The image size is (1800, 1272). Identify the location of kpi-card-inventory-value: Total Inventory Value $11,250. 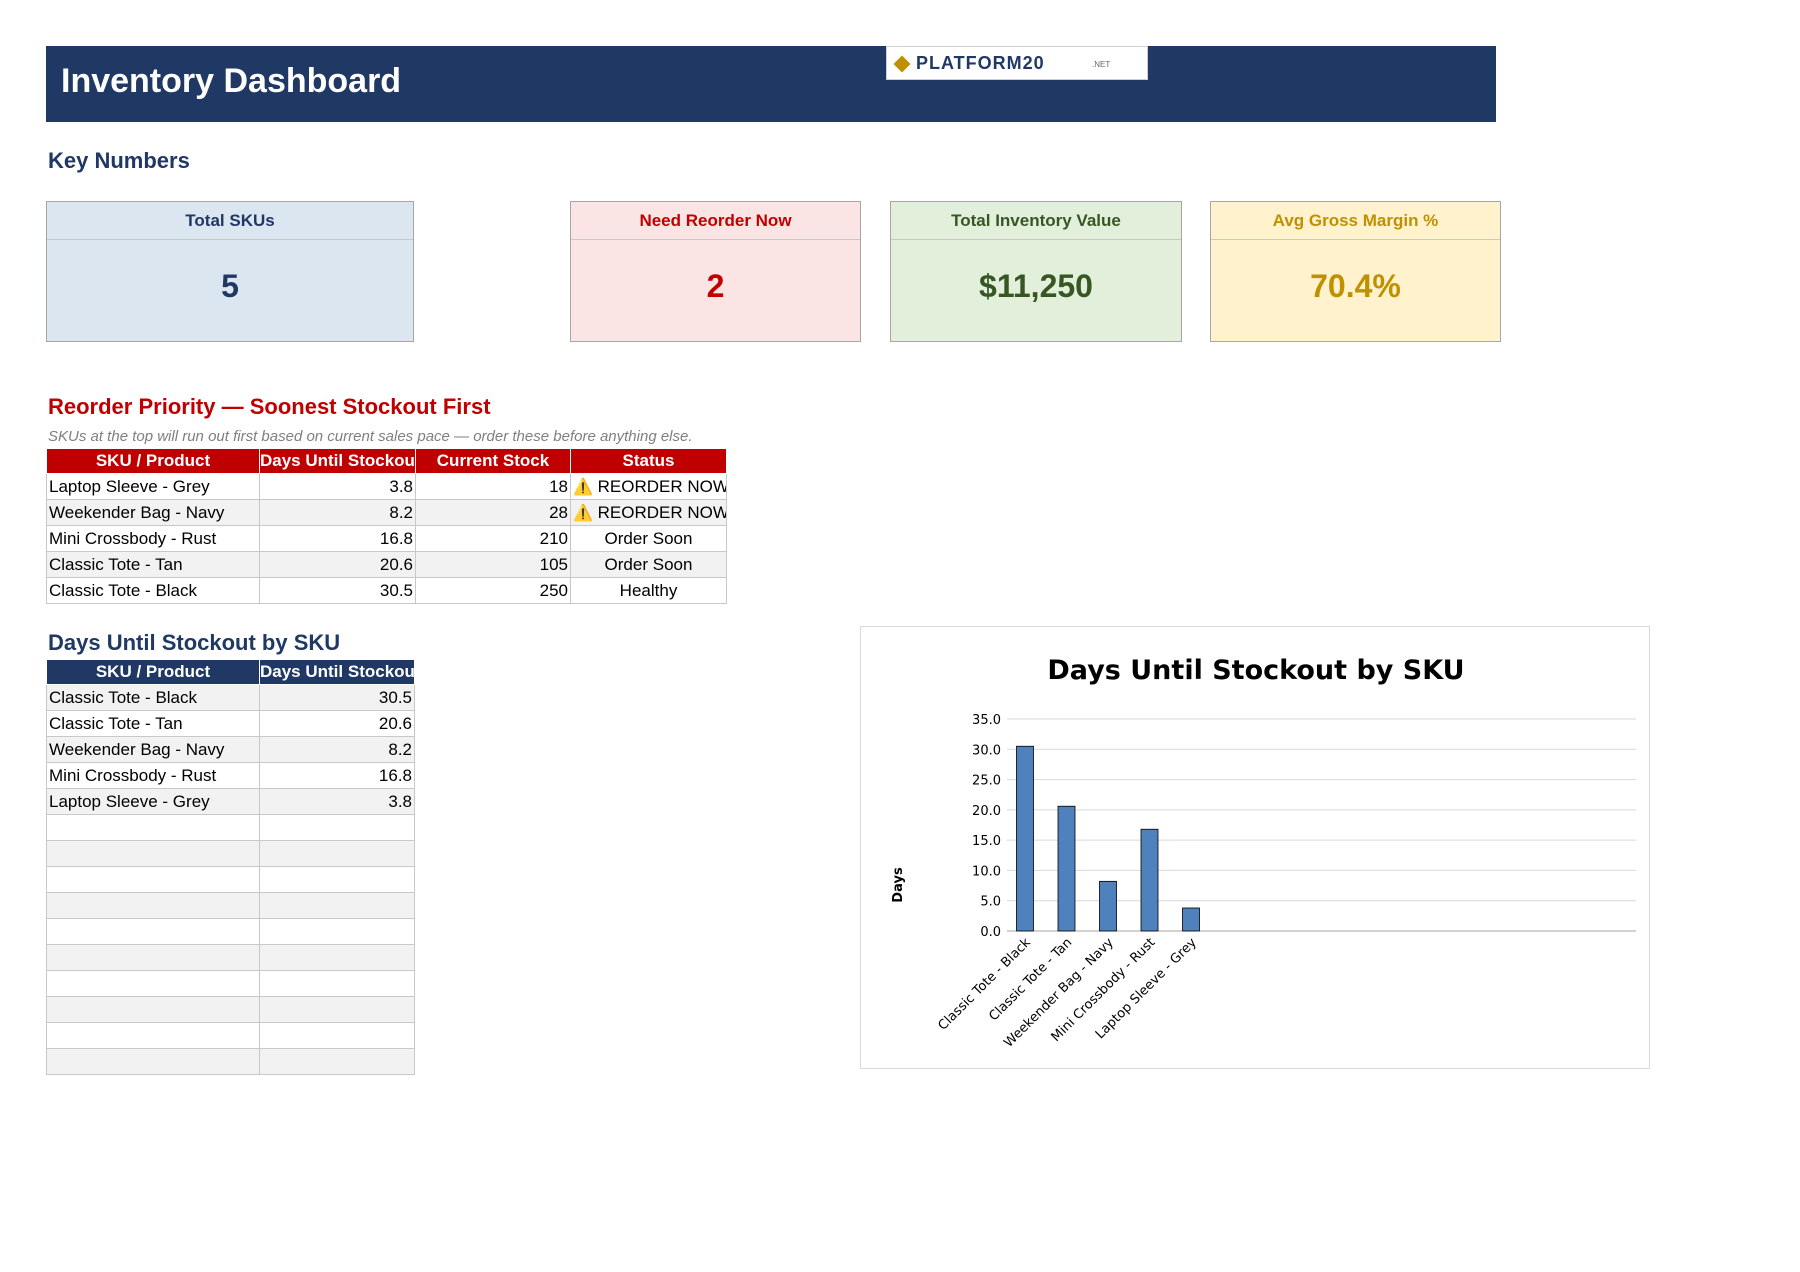
(1036, 271).